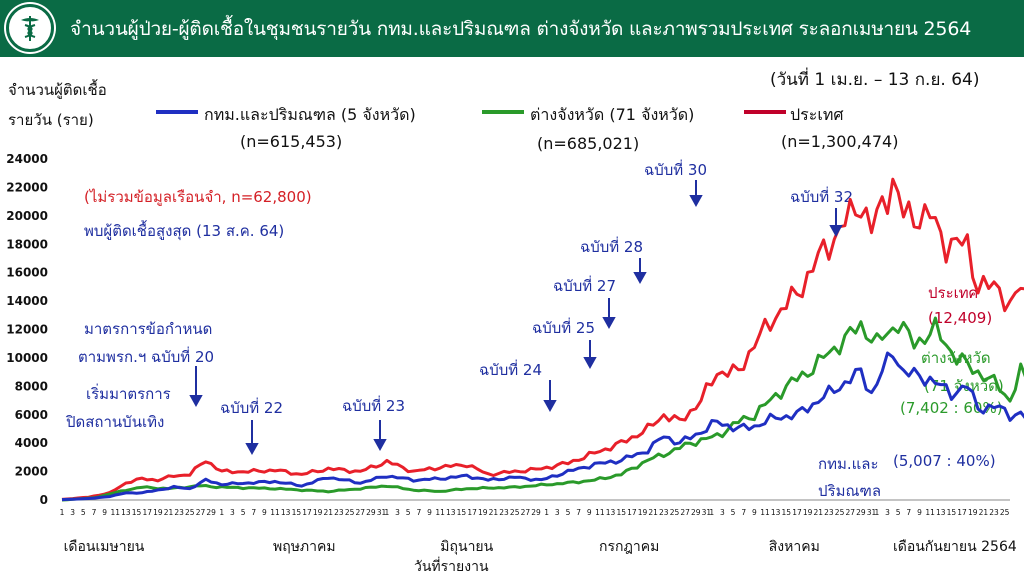 This screenshot has height=578, width=1024. I want to click on final-label-nation: ประเทศ, so click(953, 293).